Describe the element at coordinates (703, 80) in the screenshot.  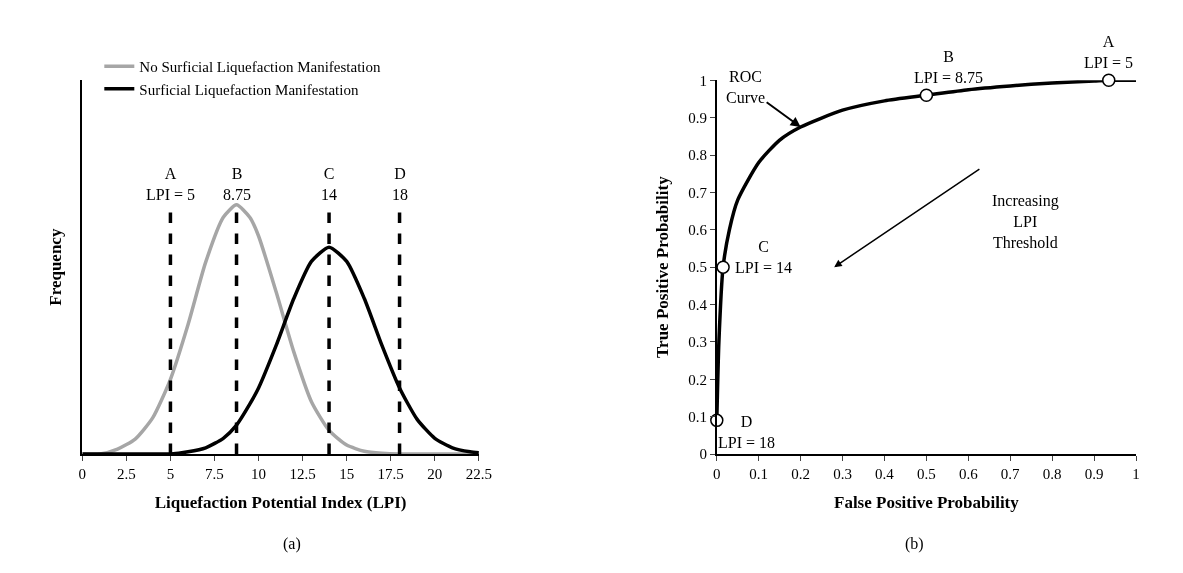
I see `y-tick-label: 1` at that location.